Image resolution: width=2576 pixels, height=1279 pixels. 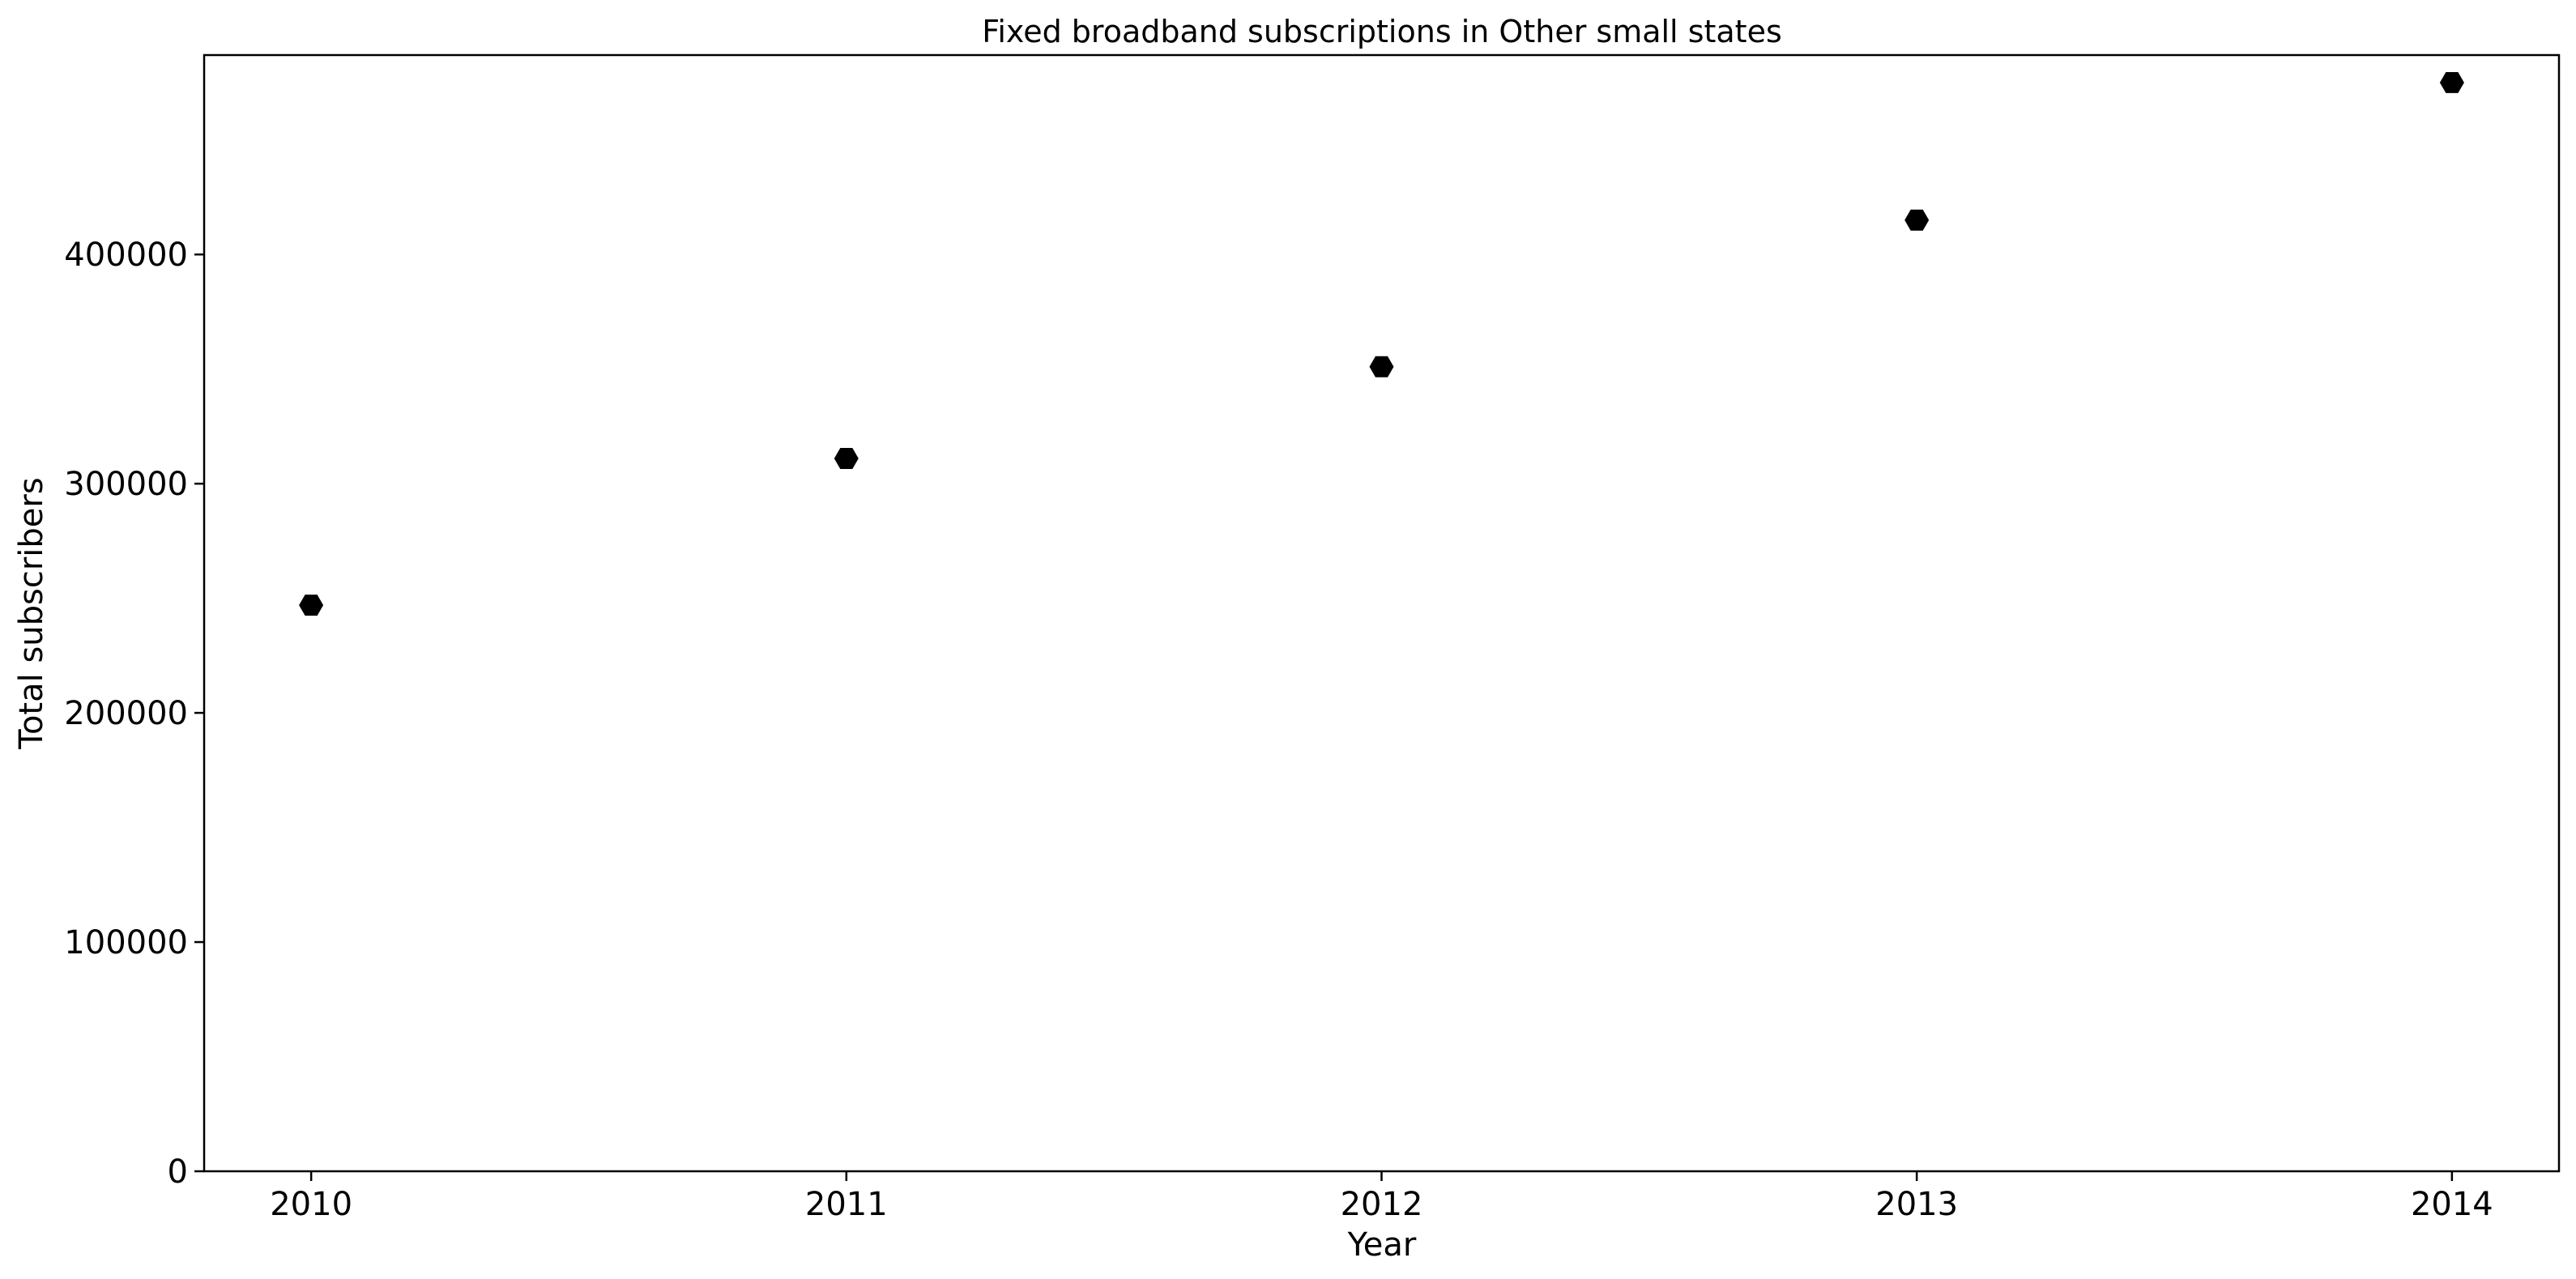 What do you see at coordinates (1382, 1245) in the screenshot?
I see `x-axis-label: Year` at bounding box center [1382, 1245].